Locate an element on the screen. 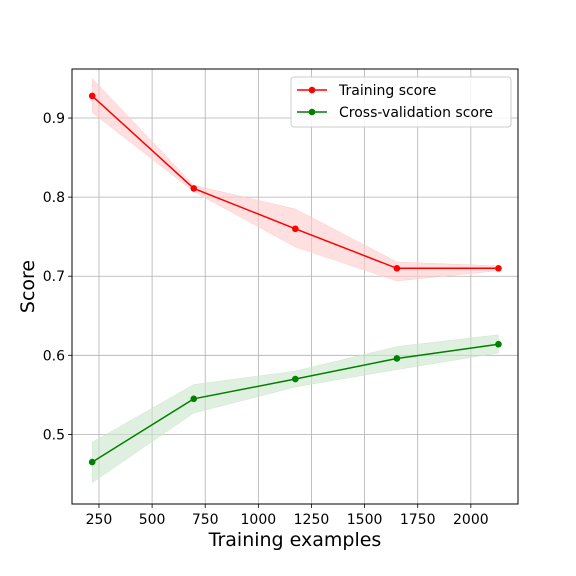  x-tick-label: 1750 is located at coordinates (418, 520).